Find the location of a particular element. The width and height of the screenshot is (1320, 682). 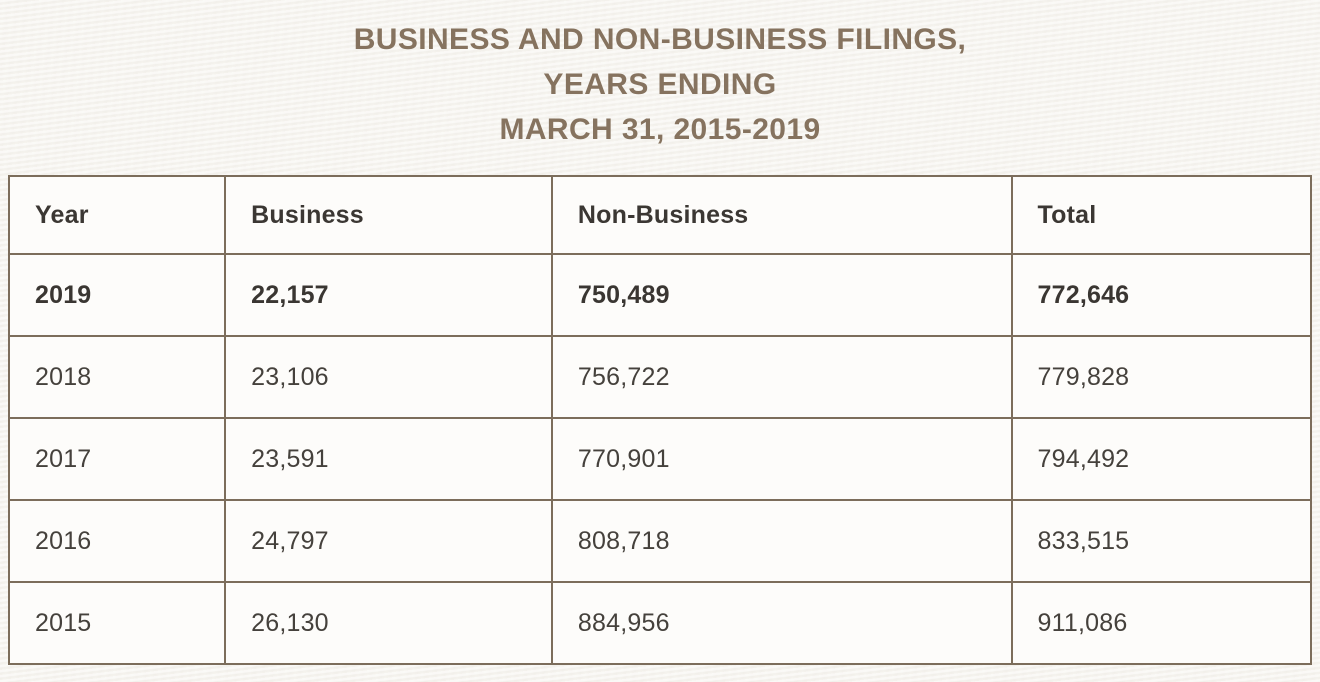

column-header-total: Total is located at coordinates (1161, 215).